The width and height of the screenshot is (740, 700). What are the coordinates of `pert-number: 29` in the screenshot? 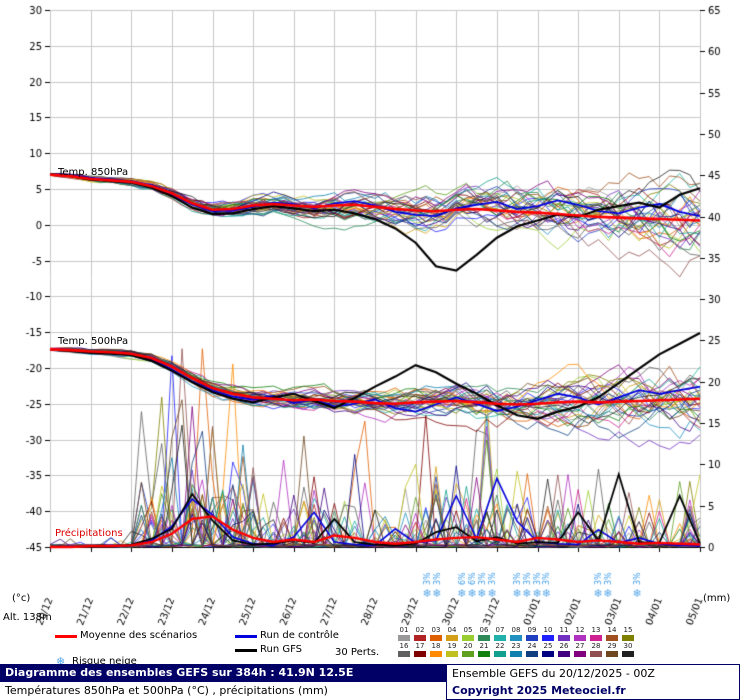 It's located at (612, 646).